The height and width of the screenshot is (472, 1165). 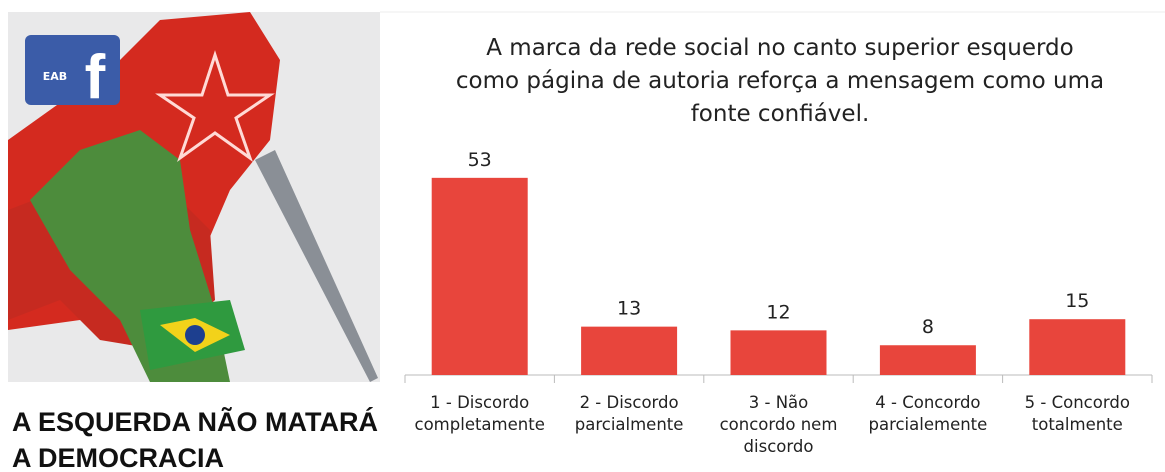 I want to click on value-label: 8, so click(x=928, y=327).